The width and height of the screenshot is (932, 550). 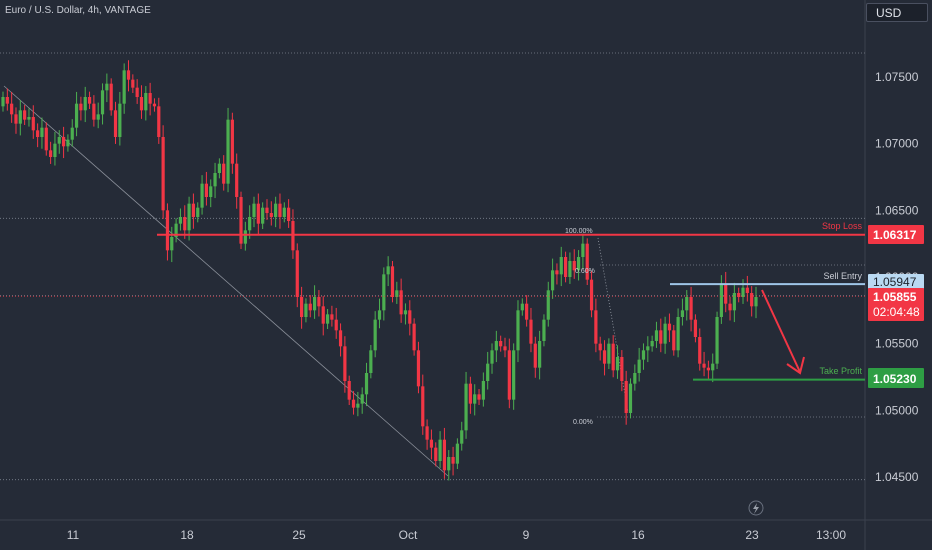 What do you see at coordinates (897, 344) in the screenshot?
I see `y-tick-label: 1.05500` at bounding box center [897, 344].